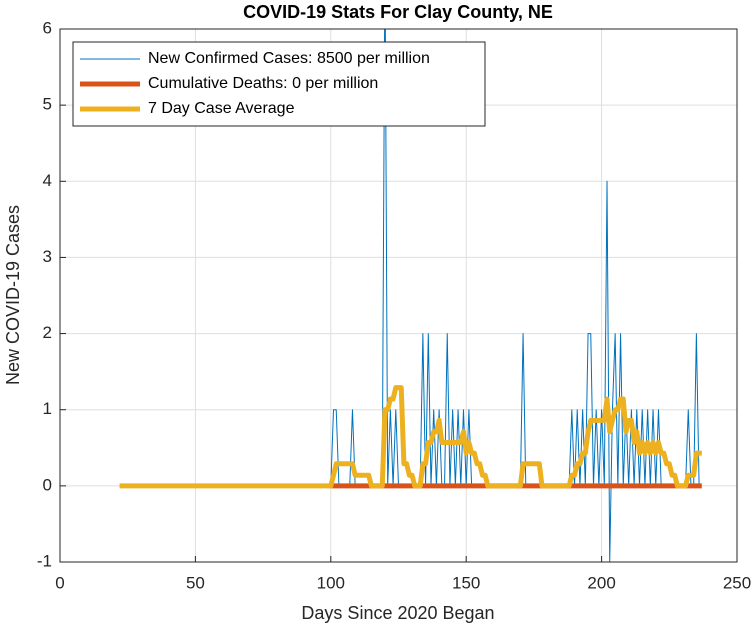 The height and width of the screenshot is (630, 756). Describe the element at coordinates (44, 560) in the screenshot. I see `y-tick-label: -1` at that location.